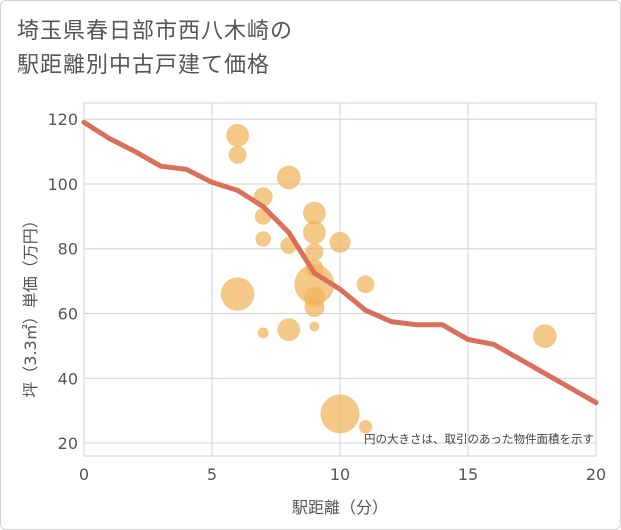  I want to click on x-tick-labels: 0 5 10 15 20, so click(342, 474).